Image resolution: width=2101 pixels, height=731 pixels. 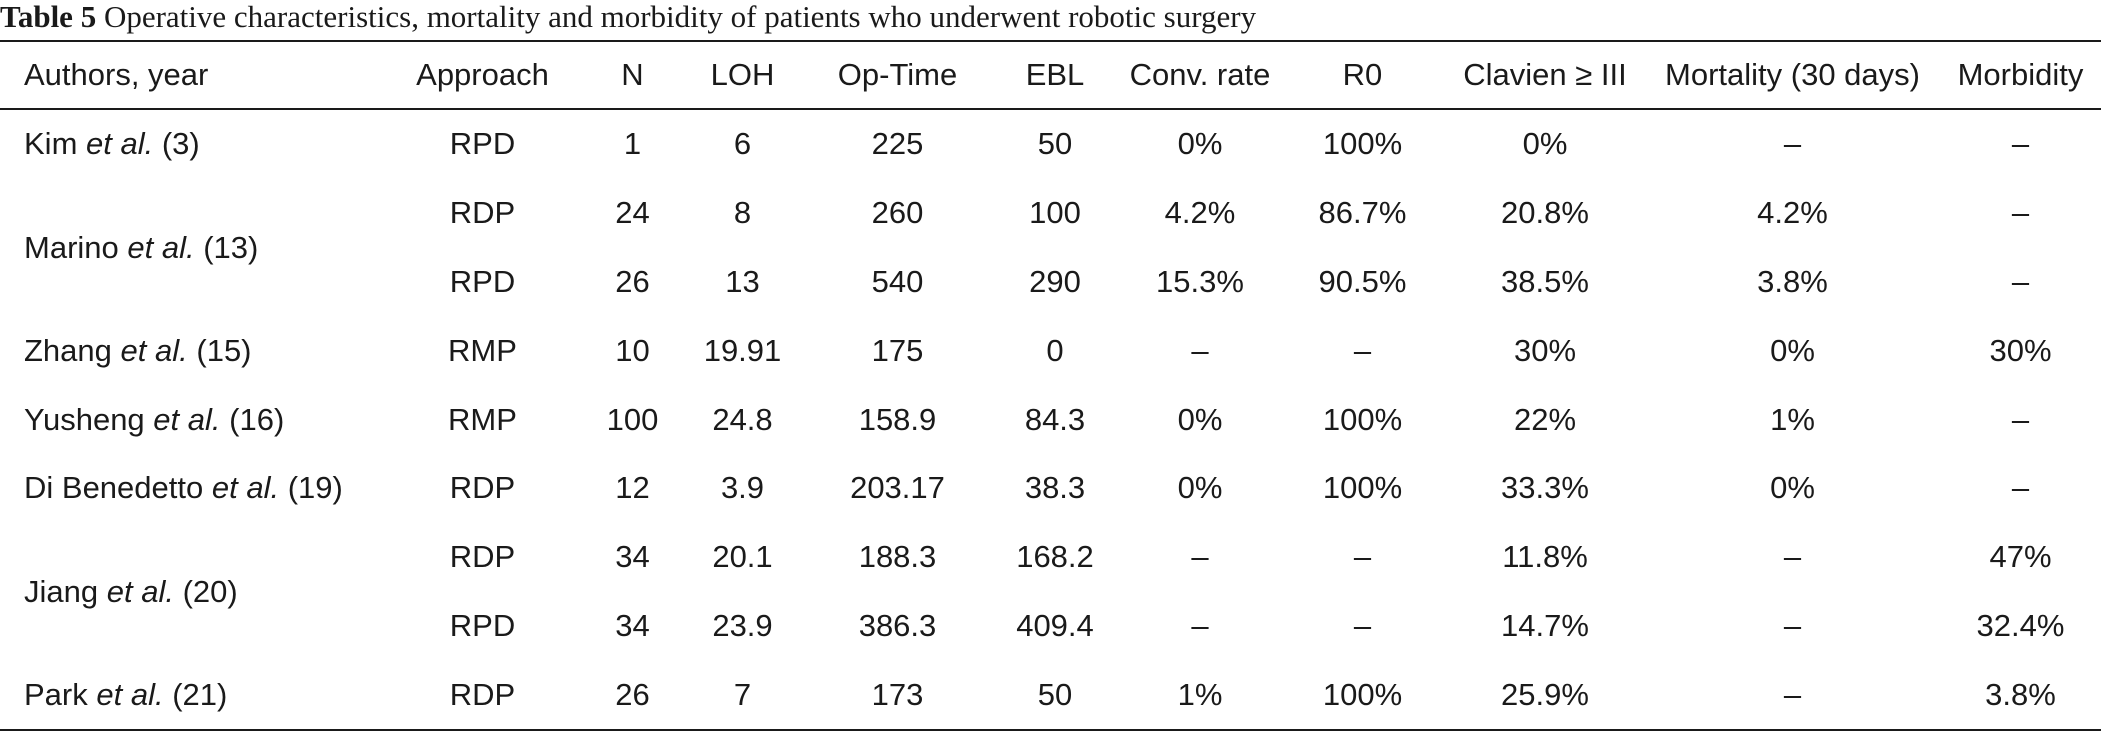 I want to click on cell-ebl: 290, so click(x=1055, y=281).